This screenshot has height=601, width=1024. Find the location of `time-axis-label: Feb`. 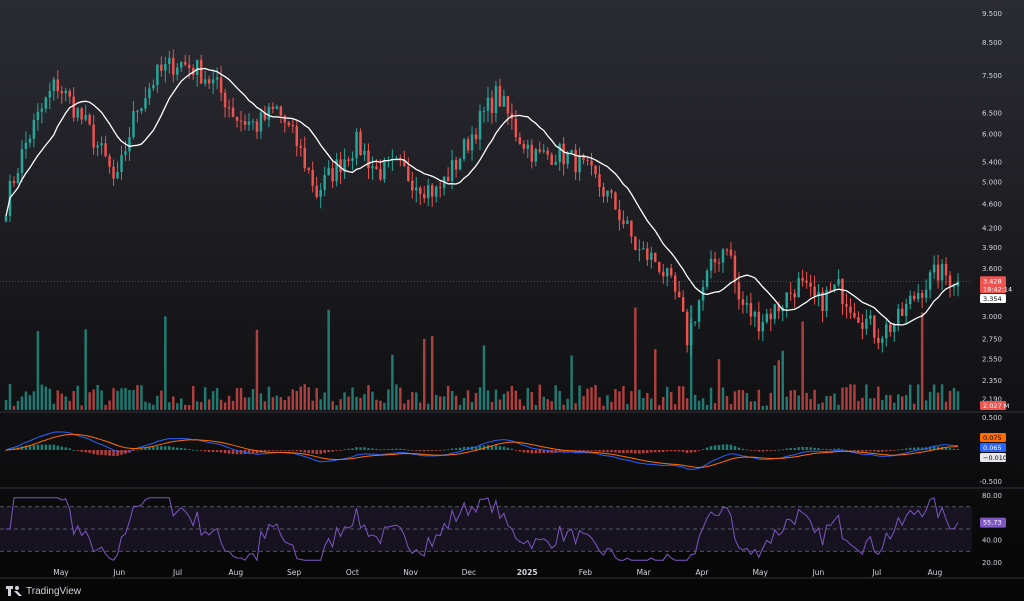

time-axis-label: Feb is located at coordinates (586, 572).